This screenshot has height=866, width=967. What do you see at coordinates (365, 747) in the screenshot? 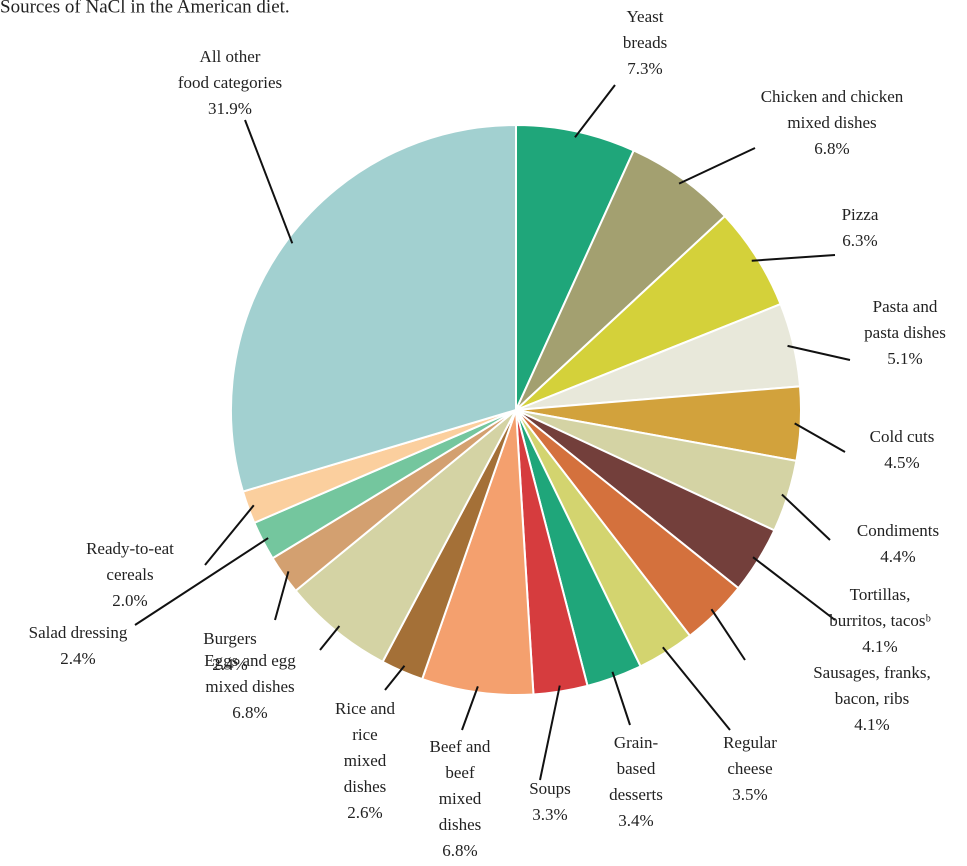
I see `slice-label: Rice and rice mixed dishes` at bounding box center [365, 747].